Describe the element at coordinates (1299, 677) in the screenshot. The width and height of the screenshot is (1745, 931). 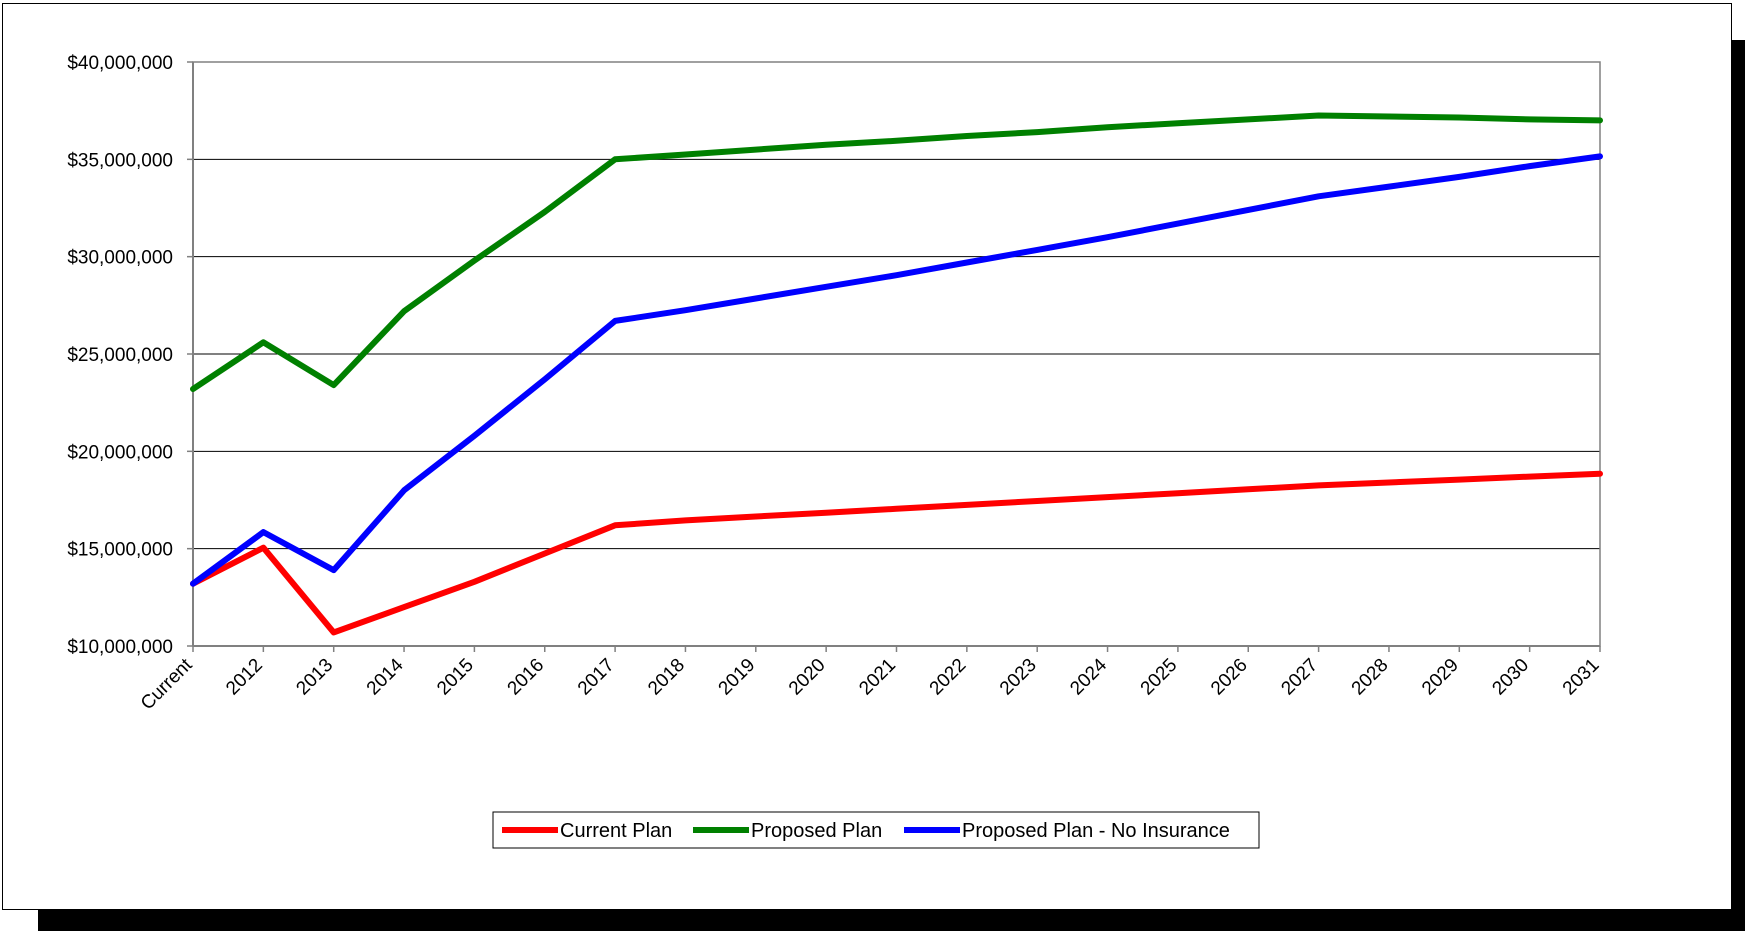
I see `x-tick-label: 2027` at that location.